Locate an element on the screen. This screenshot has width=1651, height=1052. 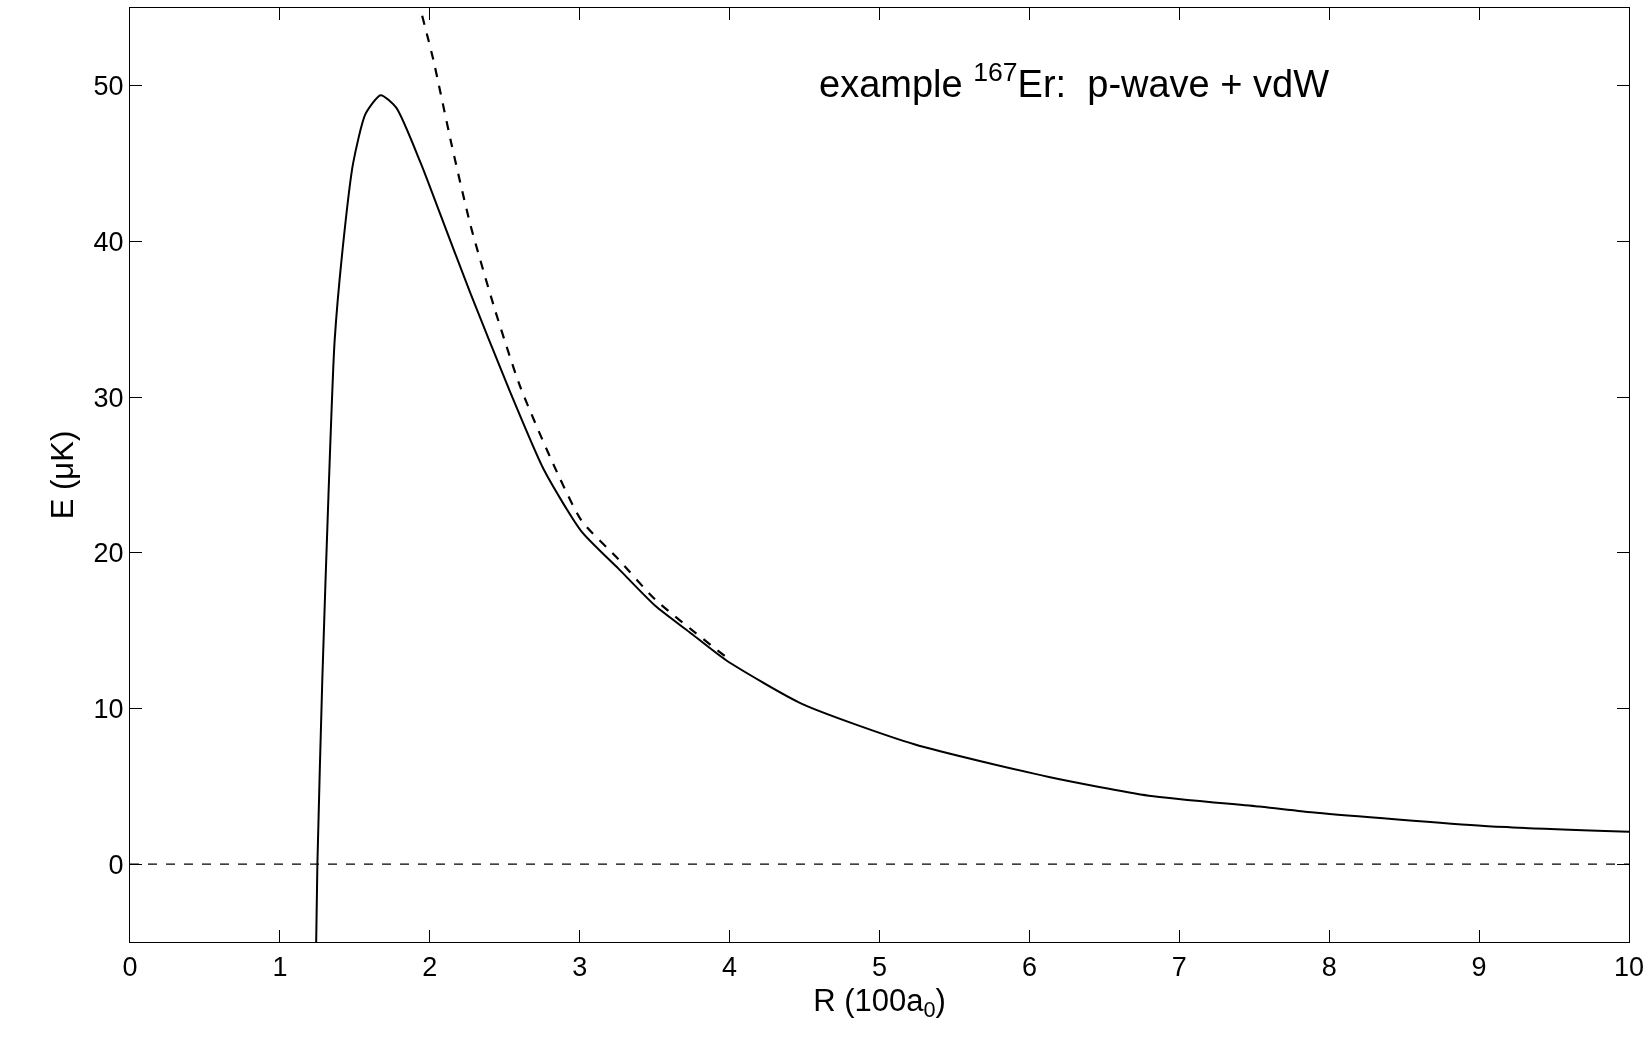
x-tick-label: 7 is located at coordinates (1179, 966).